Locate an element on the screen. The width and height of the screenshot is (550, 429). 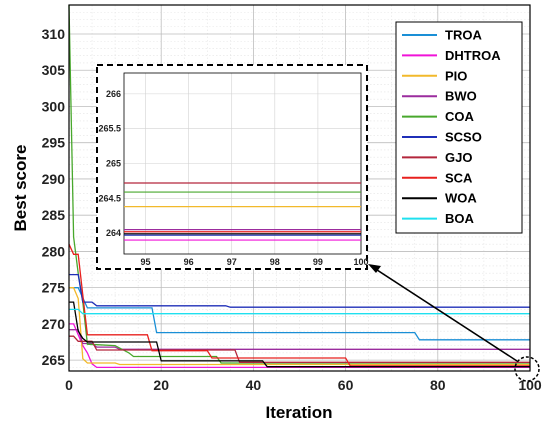
x-tick-label: 100 is located at coordinates (530, 385).